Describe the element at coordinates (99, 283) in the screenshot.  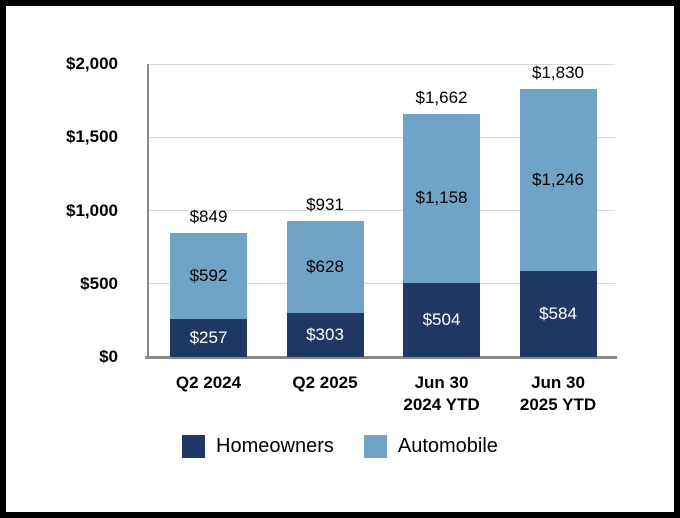
I see `y-axis-tick-label: $500` at that location.